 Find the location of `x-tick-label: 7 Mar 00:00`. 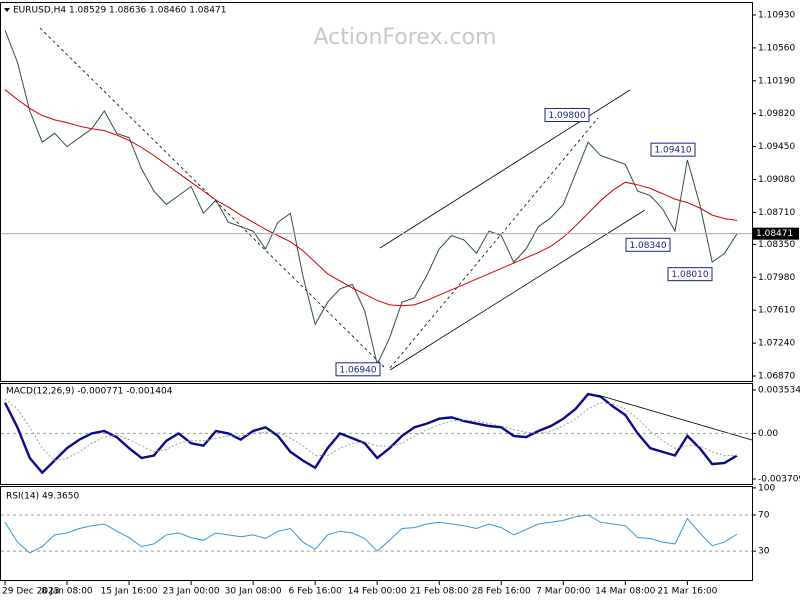

x-tick-label: 7 Mar 00:00 is located at coordinates (563, 592).